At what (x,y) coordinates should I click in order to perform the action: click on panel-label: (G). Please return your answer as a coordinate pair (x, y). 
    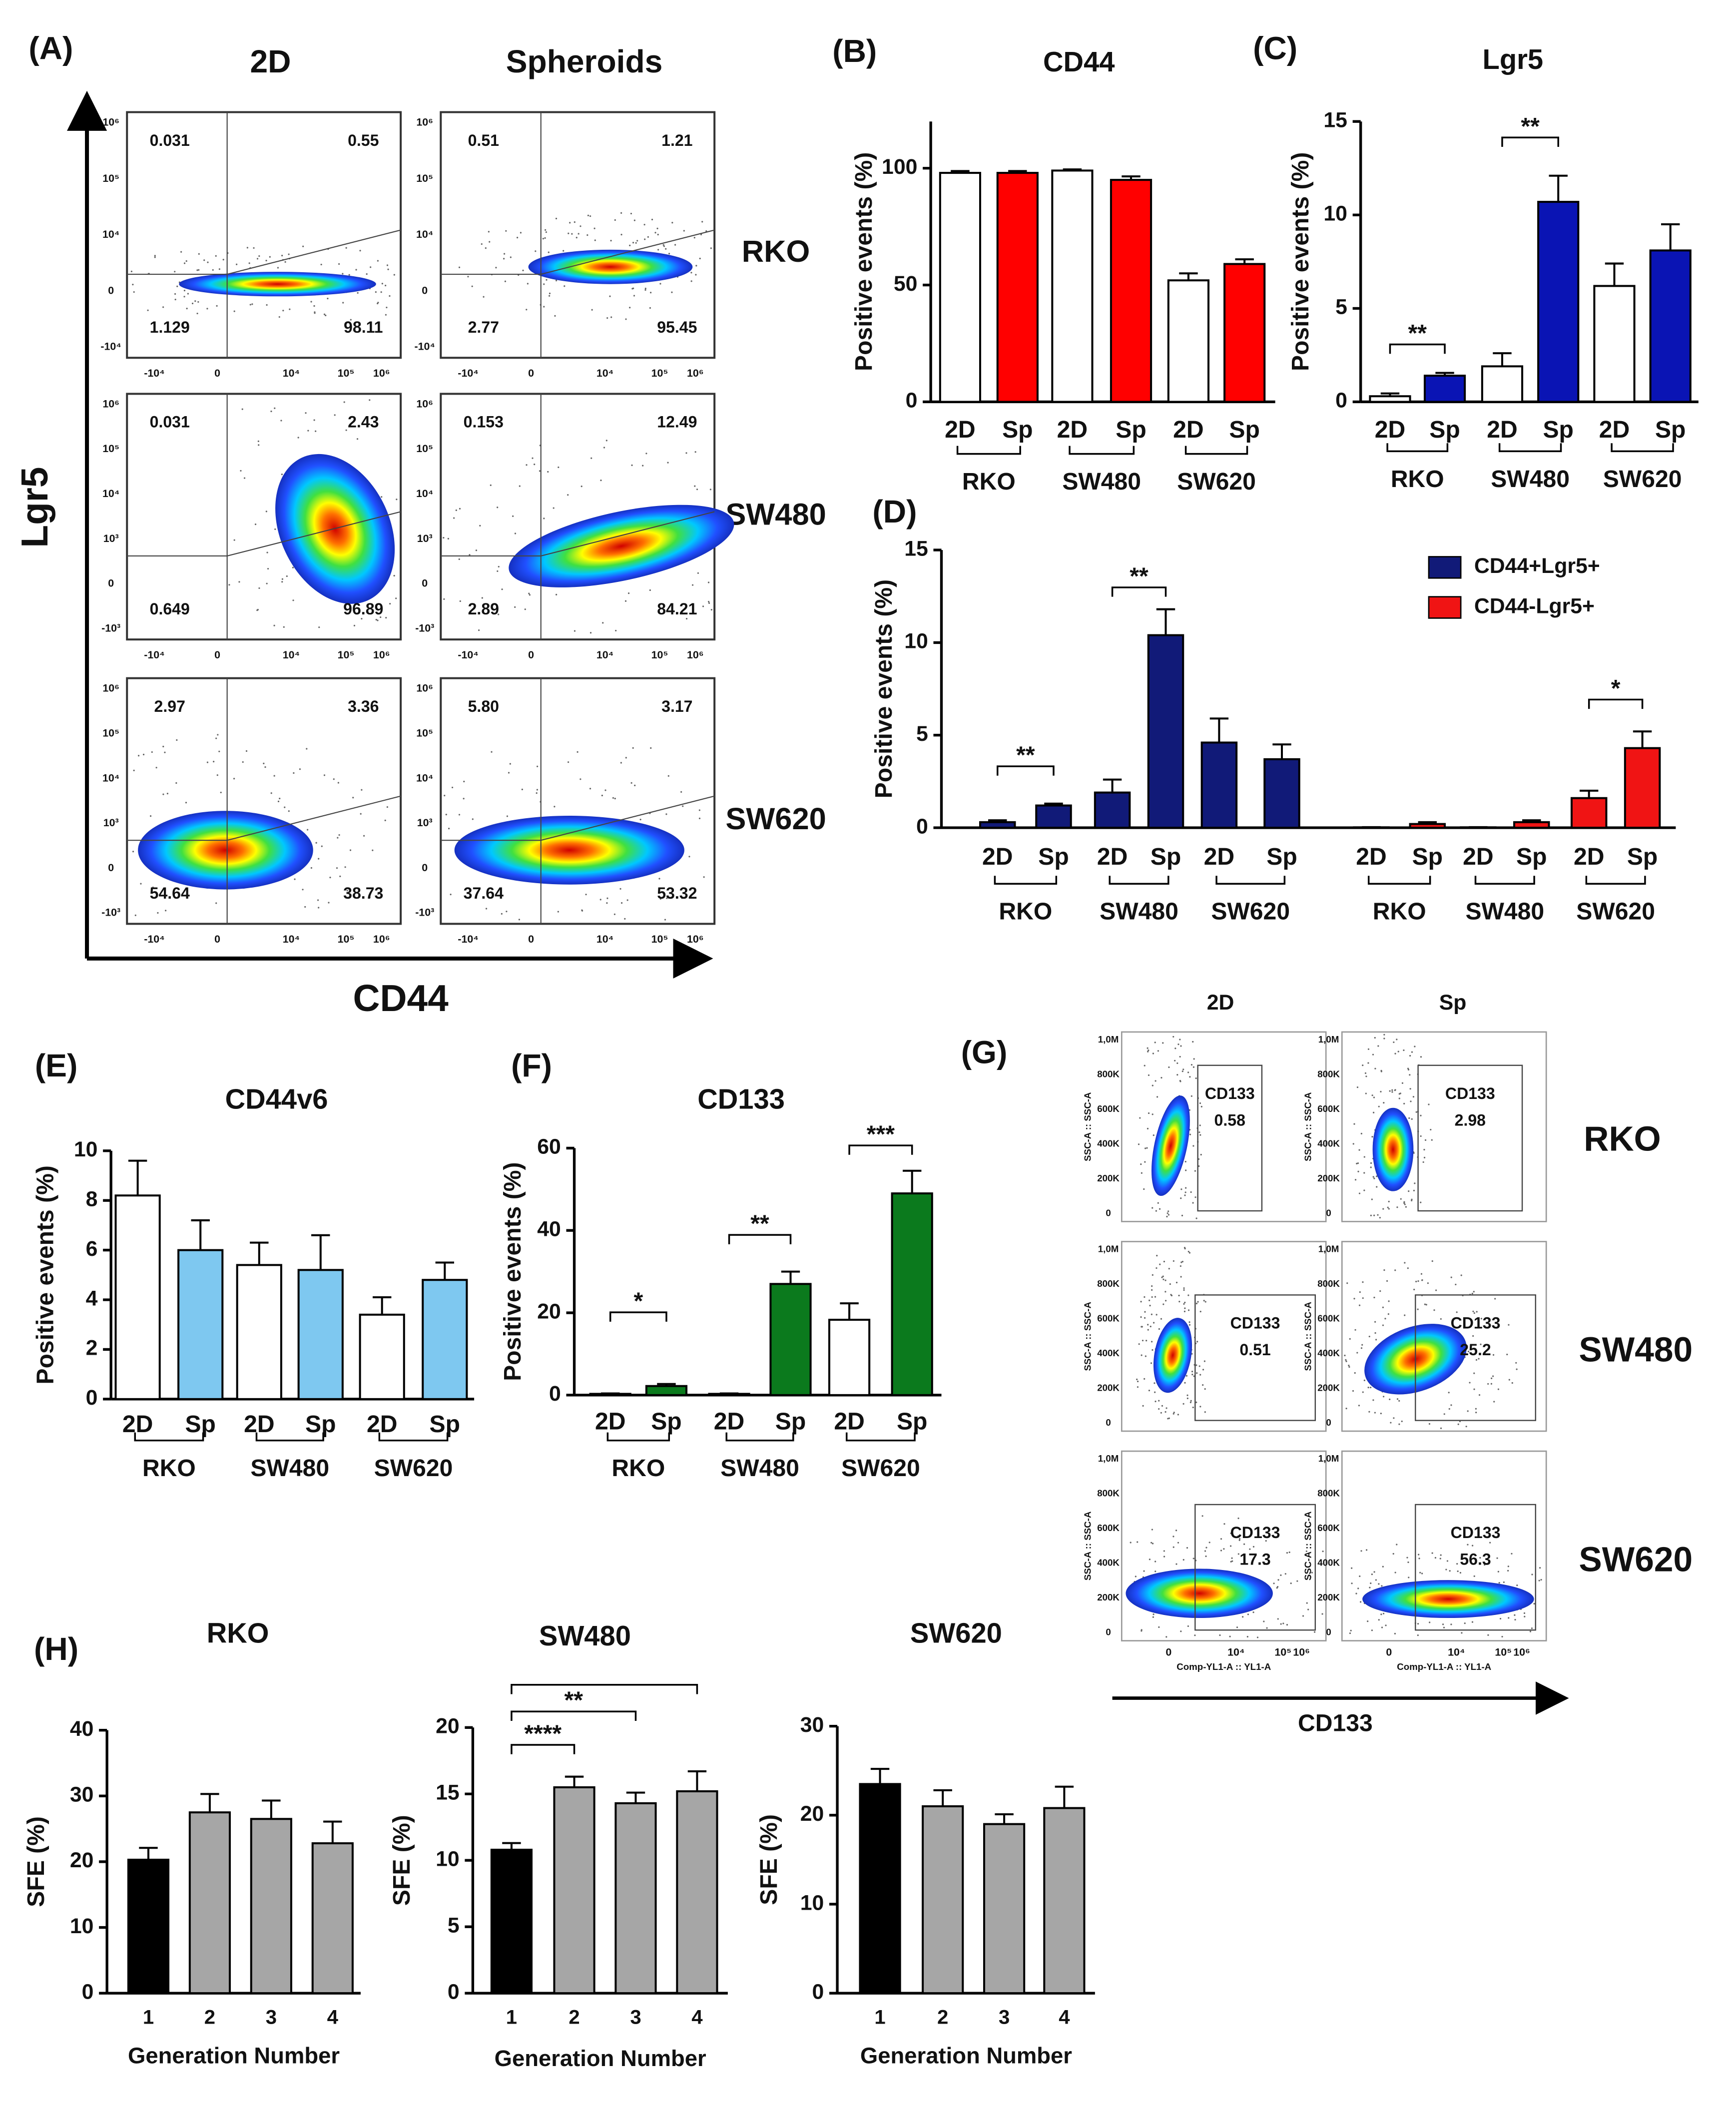
    Looking at the image, I should click on (984, 1052).